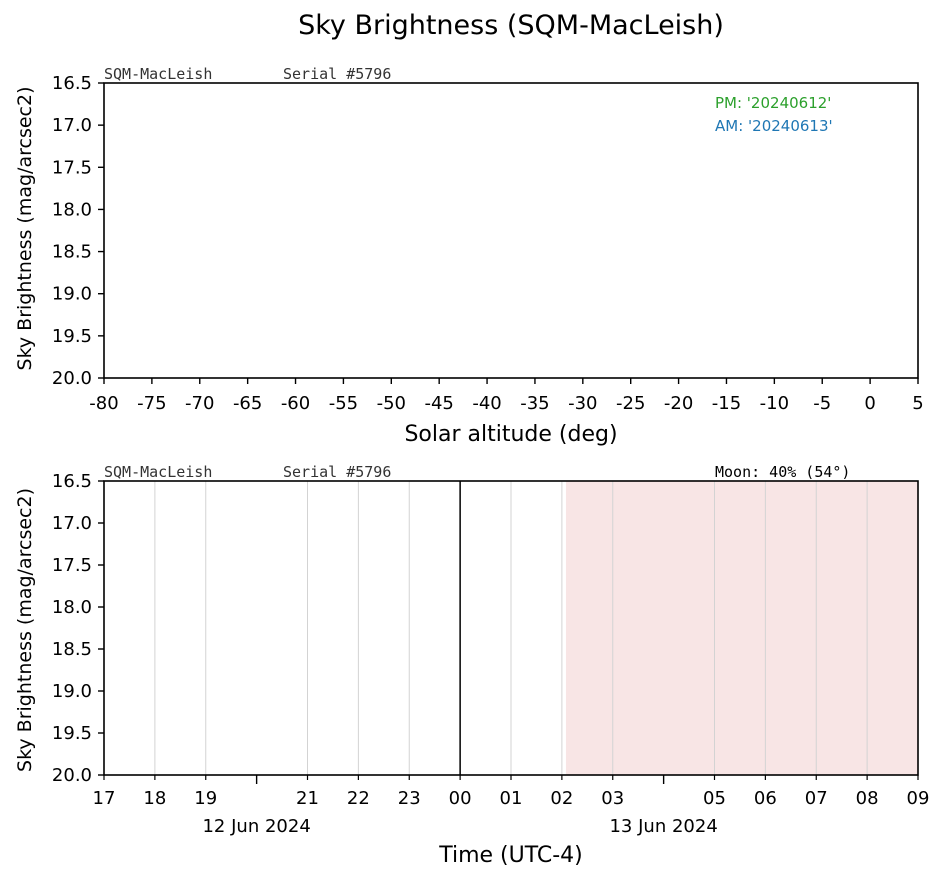 The width and height of the screenshot is (946, 882). I want to click on x-axis-label: Time (UTC-4), so click(510, 855).